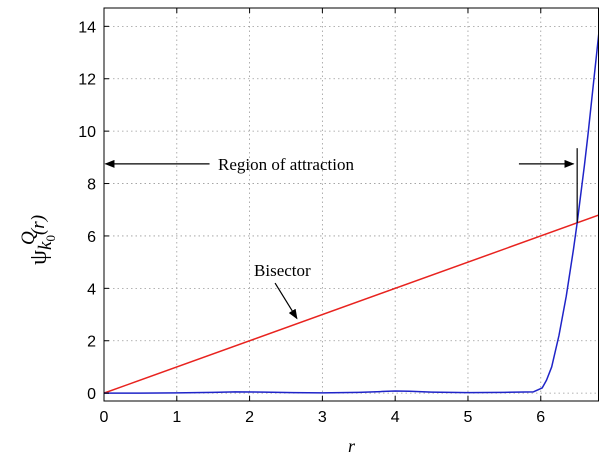  Describe the element at coordinates (87, 27) in the screenshot. I see `y-tick-label: 14` at that location.